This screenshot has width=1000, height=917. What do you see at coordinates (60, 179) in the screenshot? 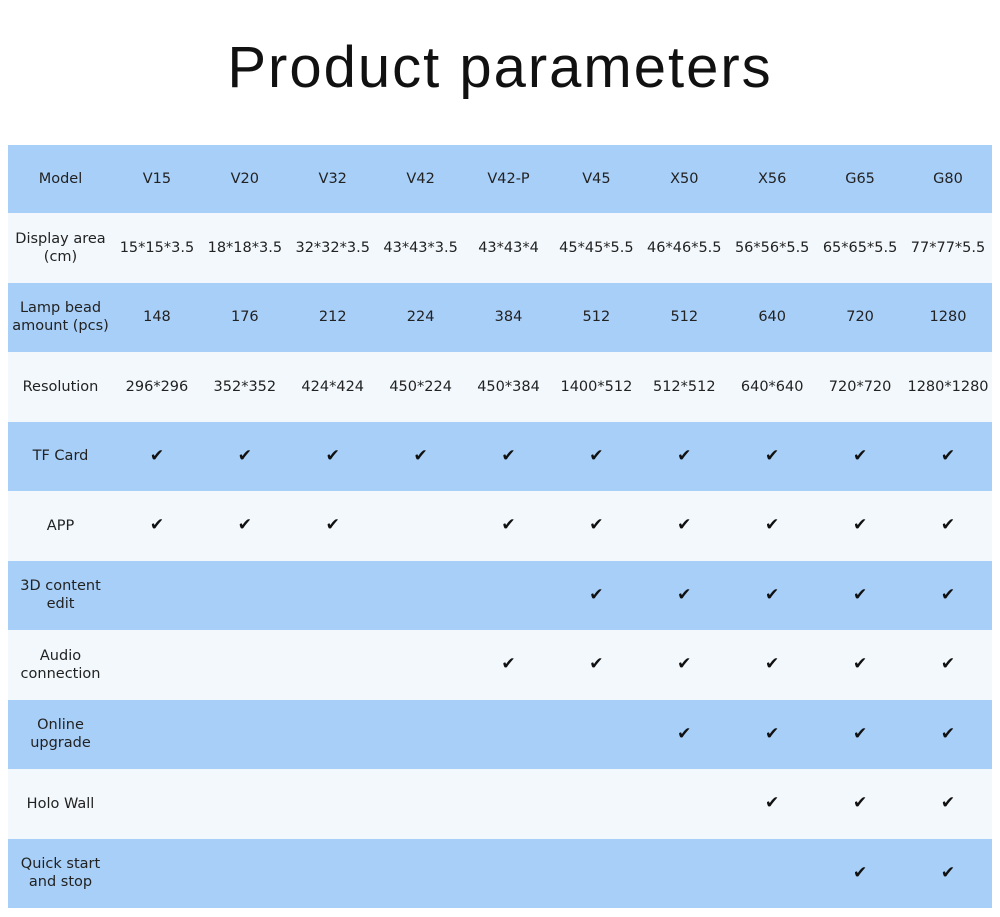
I see `header-label: Model` at bounding box center [60, 179].